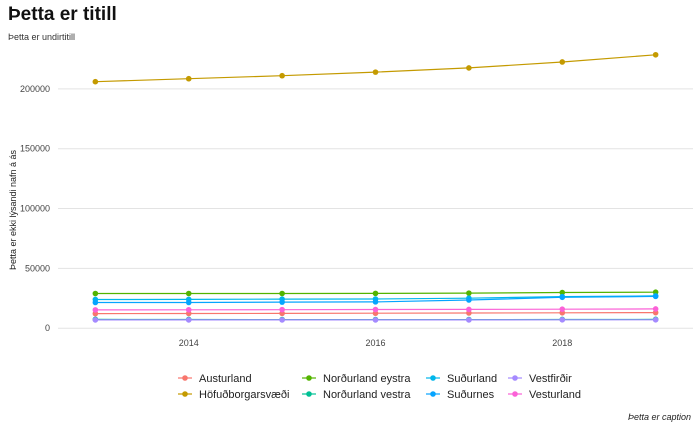  I want to click on legend-item: Höfuðborgarsvæði, so click(234, 395).